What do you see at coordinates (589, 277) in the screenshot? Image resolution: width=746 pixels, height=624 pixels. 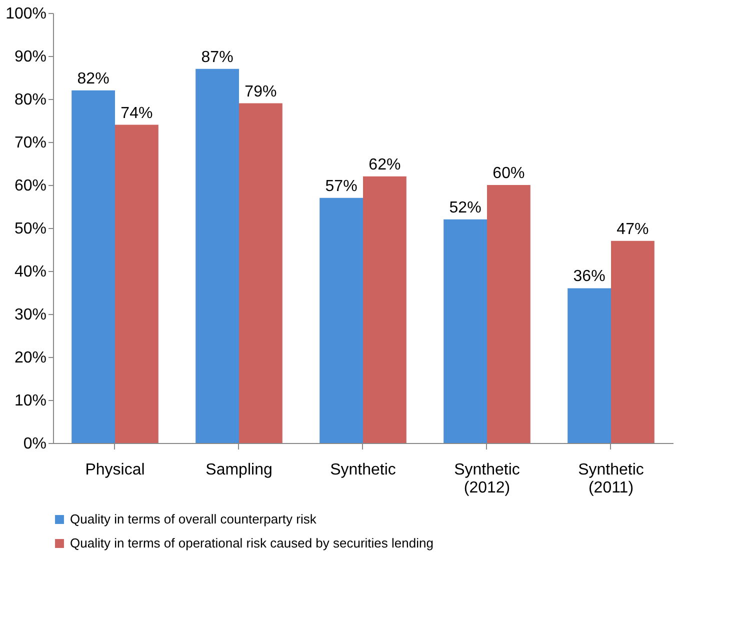 I see `data-label: 36%` at bounding box center [589, 277].